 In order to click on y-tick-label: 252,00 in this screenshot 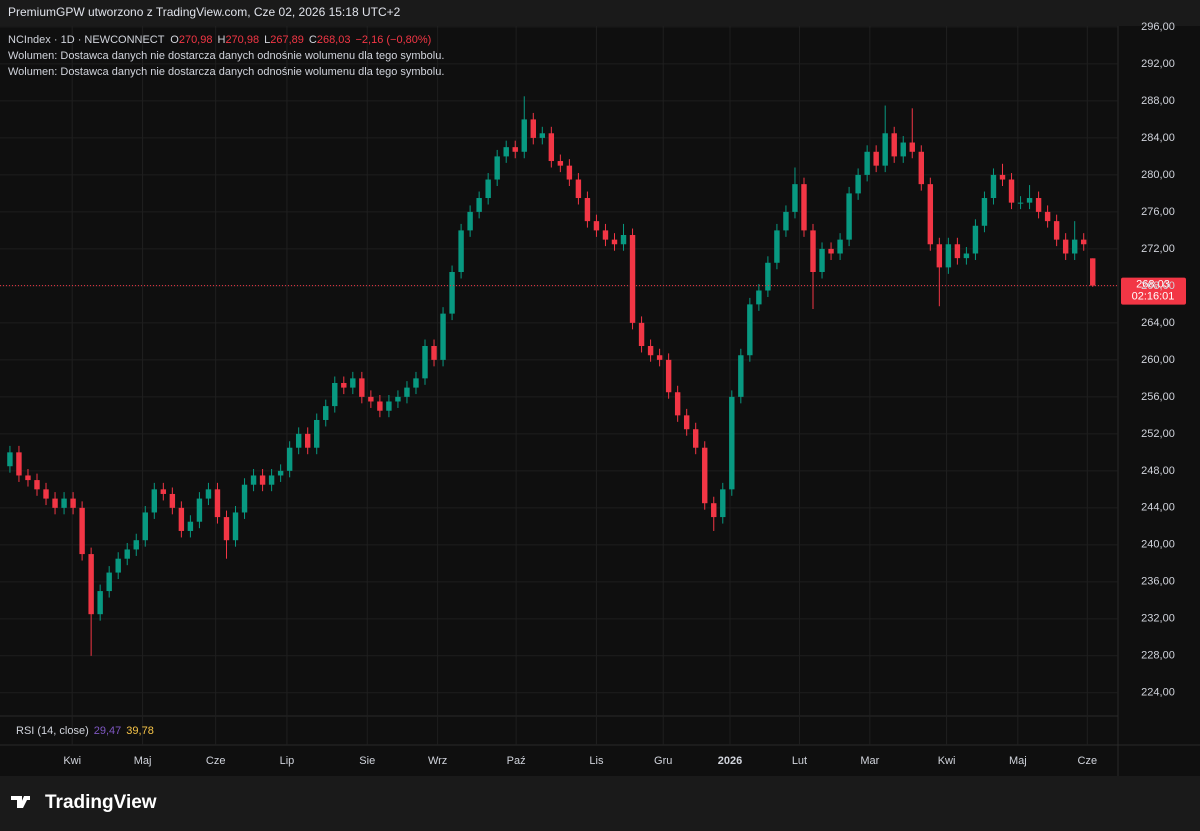, I will do `click(1158, 434)`.